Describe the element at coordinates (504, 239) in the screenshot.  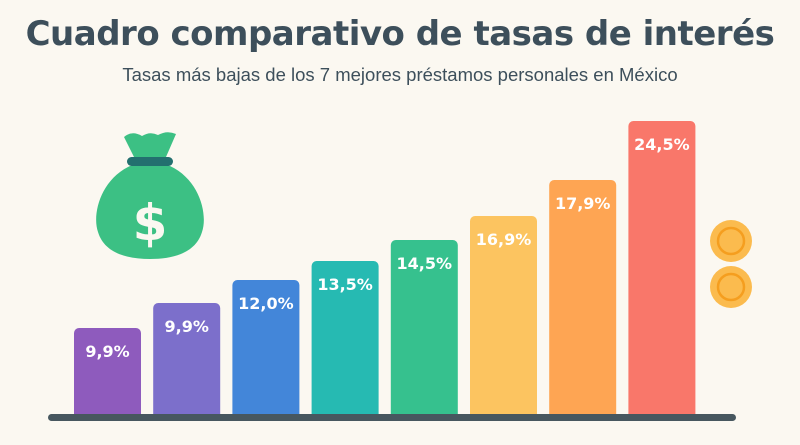
I see `bar-value-label: 16,9%` at that location.